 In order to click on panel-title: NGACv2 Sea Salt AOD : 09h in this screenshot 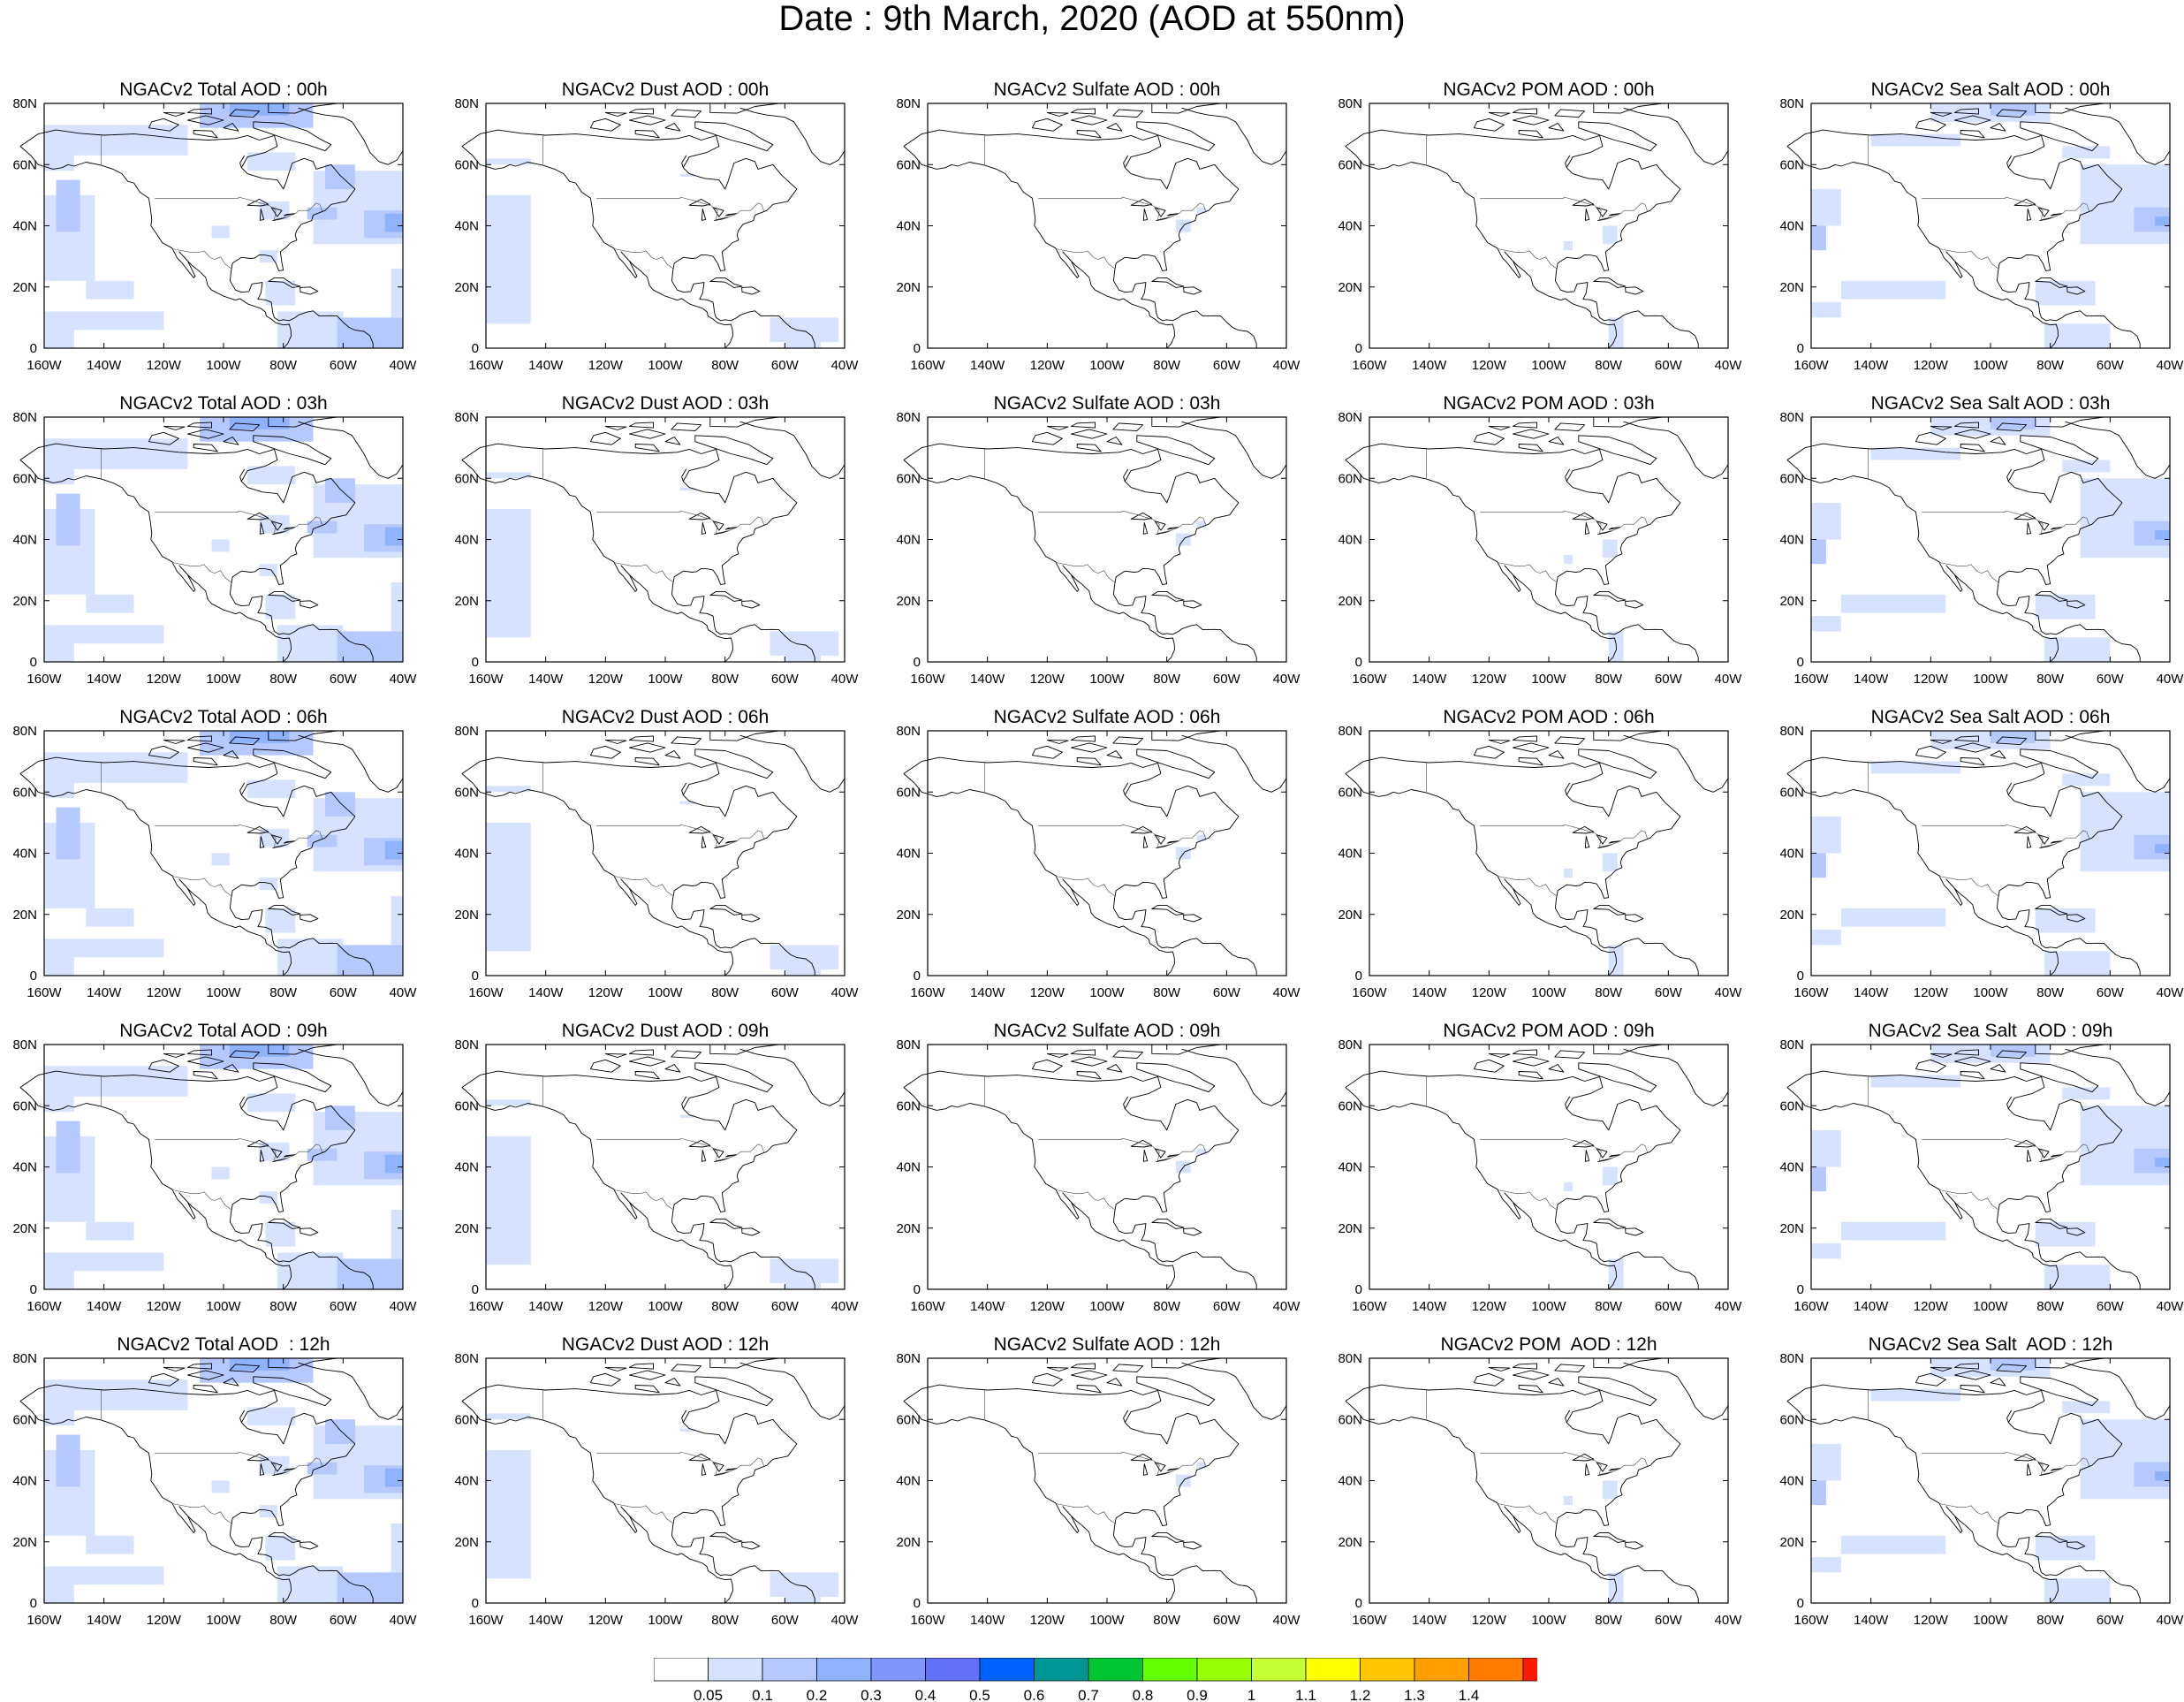, I will do `click(1990, 1031)`.